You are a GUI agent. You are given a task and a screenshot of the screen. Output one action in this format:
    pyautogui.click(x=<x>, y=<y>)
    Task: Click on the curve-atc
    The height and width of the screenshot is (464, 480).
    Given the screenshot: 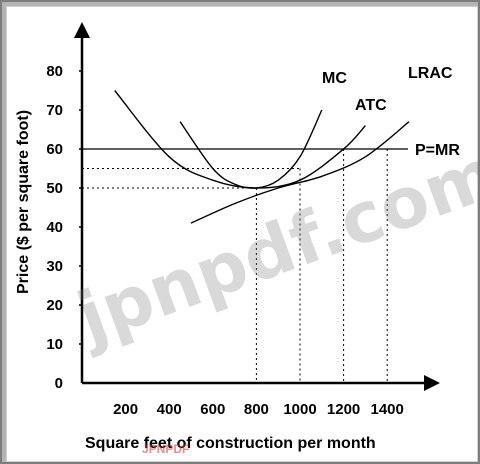 What is the action you would take?
    pyautogui.click(x=240, y=139)
    